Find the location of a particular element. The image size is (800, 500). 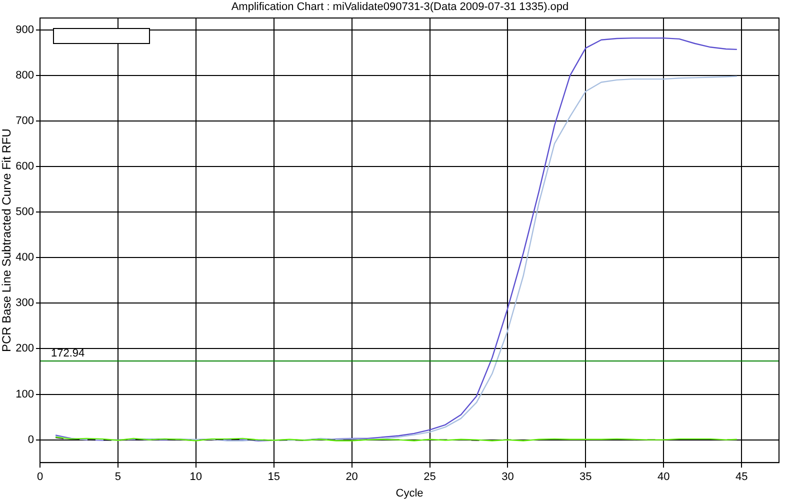

y-tick-label: 200 is located at coordinates (25, 348).